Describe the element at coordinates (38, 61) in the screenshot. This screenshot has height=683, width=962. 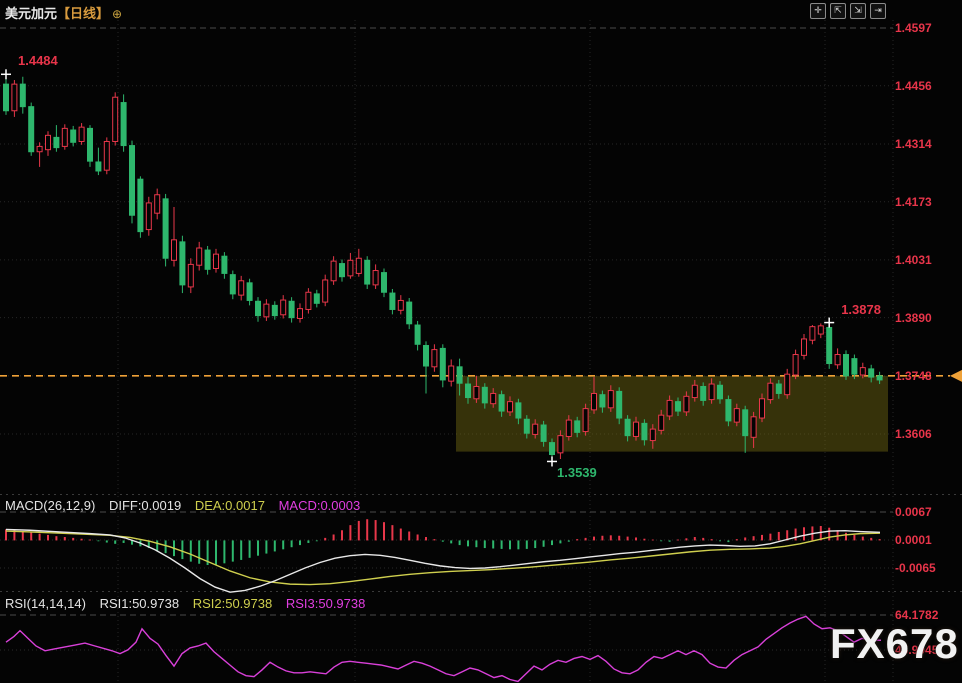
I see `price-callout-label: 1.4484` at that location.